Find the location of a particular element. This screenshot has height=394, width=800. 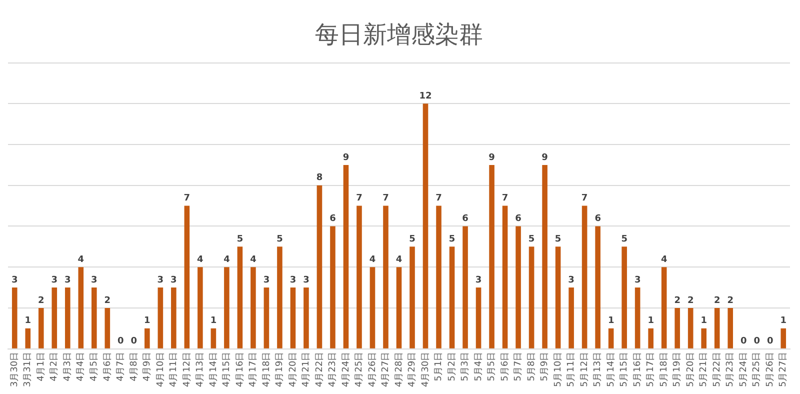

x-tick-label: 5月25日 is located at coordinates (757, 370).